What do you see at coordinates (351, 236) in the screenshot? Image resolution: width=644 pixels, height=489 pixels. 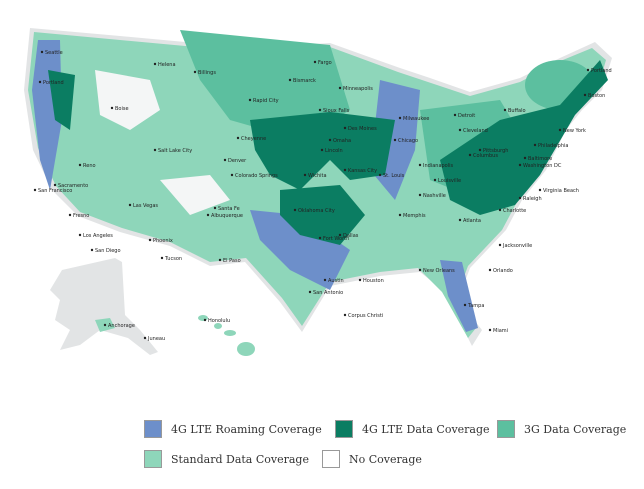 I see `city-label: Dallas` at bounding box center [351, 236].